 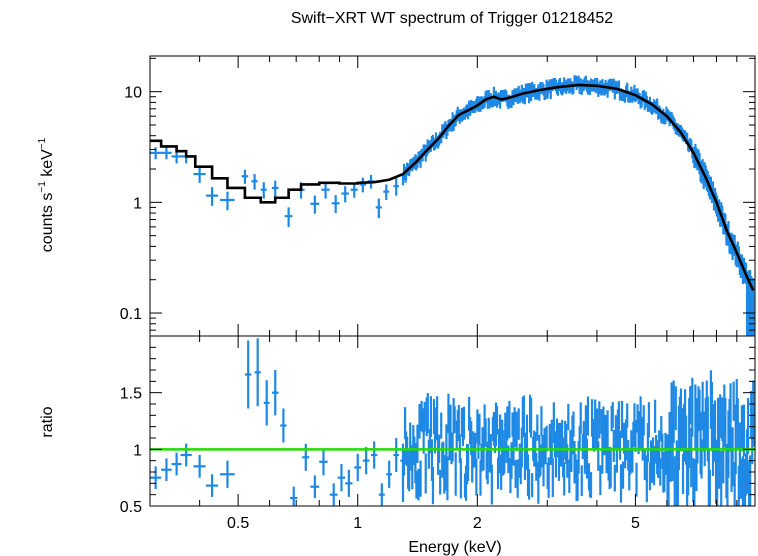 I want to click on y-tick-label: 1, so click(x=137, y=203).